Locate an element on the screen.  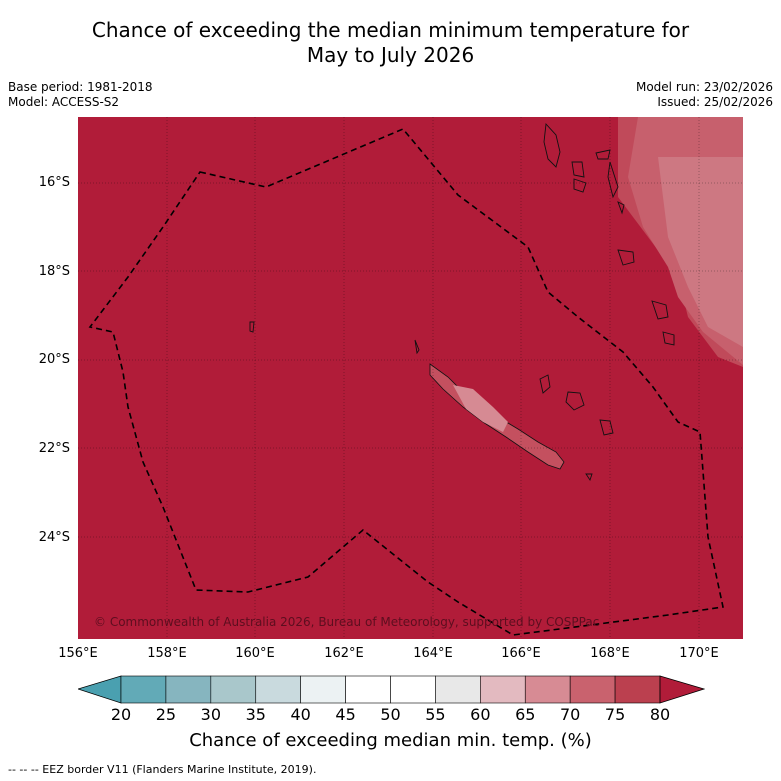
colorbar-tick: 65 is located at coordinates (525, 714).